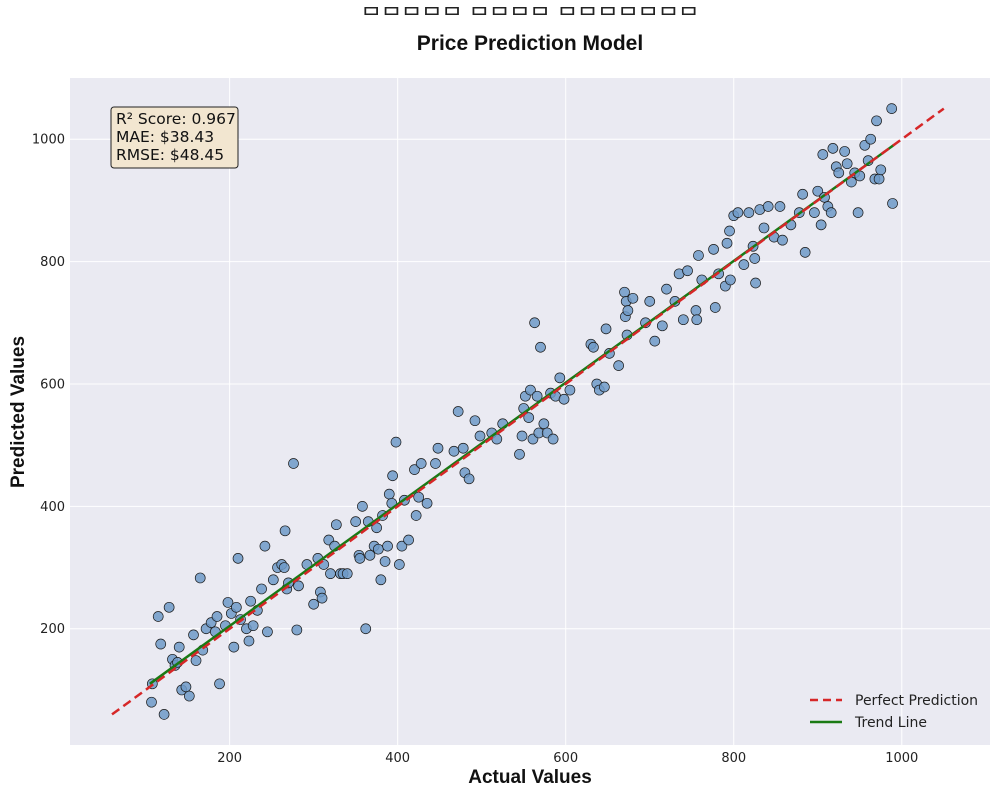  What do you see at coordinates (530, 17) in the screenshot?
I see `chart-title-line1: ᄆᄆᄆᄆᄆ ᄆᄆᄆᄆ ᄆᄆᄆᄆᄆᄆᄆ` at bounding box center [530, 17].